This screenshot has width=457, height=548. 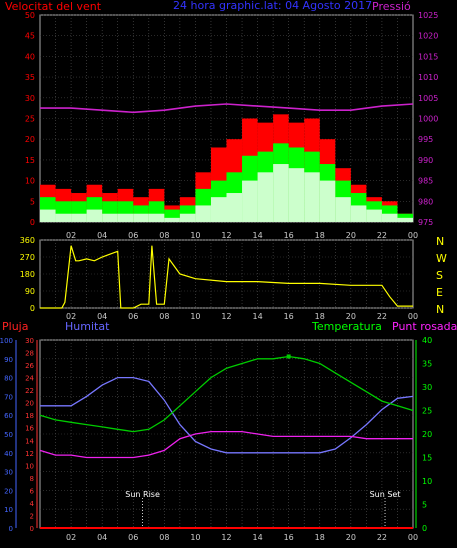 What do you see at coordinates (320, 537) in the screenshot?
I see `x-tick-climate: 18` at bounding box center [320, 537].